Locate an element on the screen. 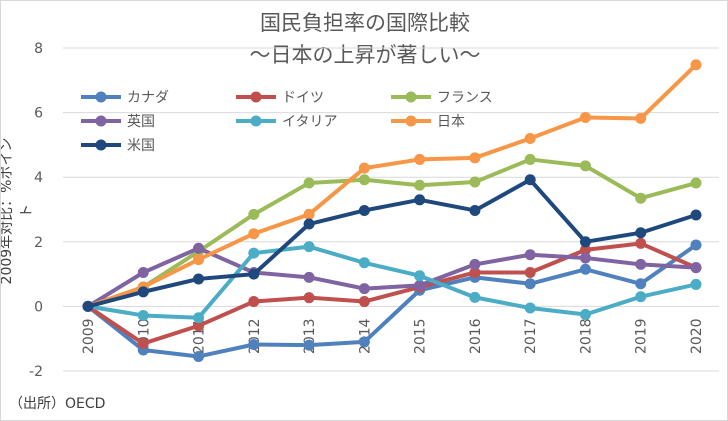 This screenshot has height=421, width=728. legend-item: ドイツ is located at coordinates (279, 97).